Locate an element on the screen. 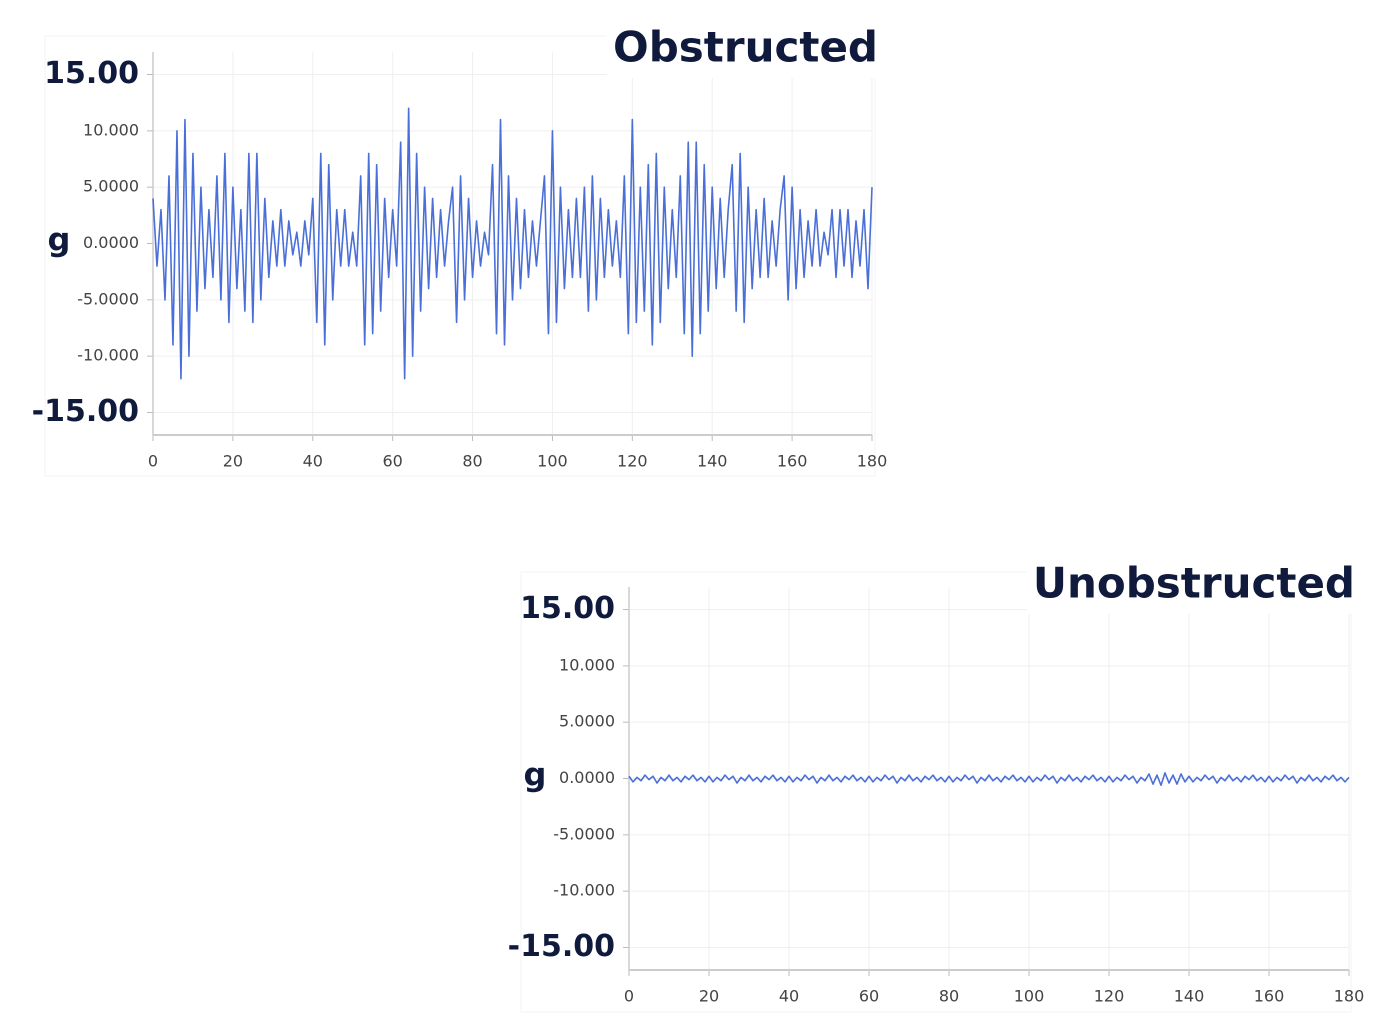 This screenshot has height=1036, width=1400. chart-title: Unobstructed is located at coordinates (1194, 583).